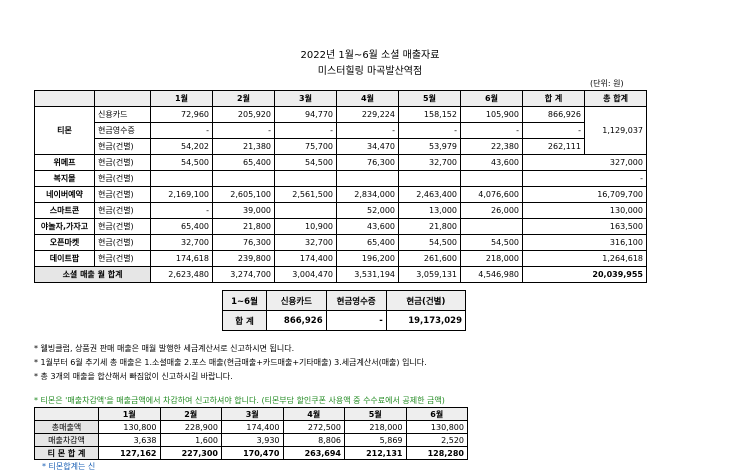 This screenshot has width=740, height=472. Describe the element at coordinates (367, 210) in the screenshot. I see `table-cell: 52,000` at that location.